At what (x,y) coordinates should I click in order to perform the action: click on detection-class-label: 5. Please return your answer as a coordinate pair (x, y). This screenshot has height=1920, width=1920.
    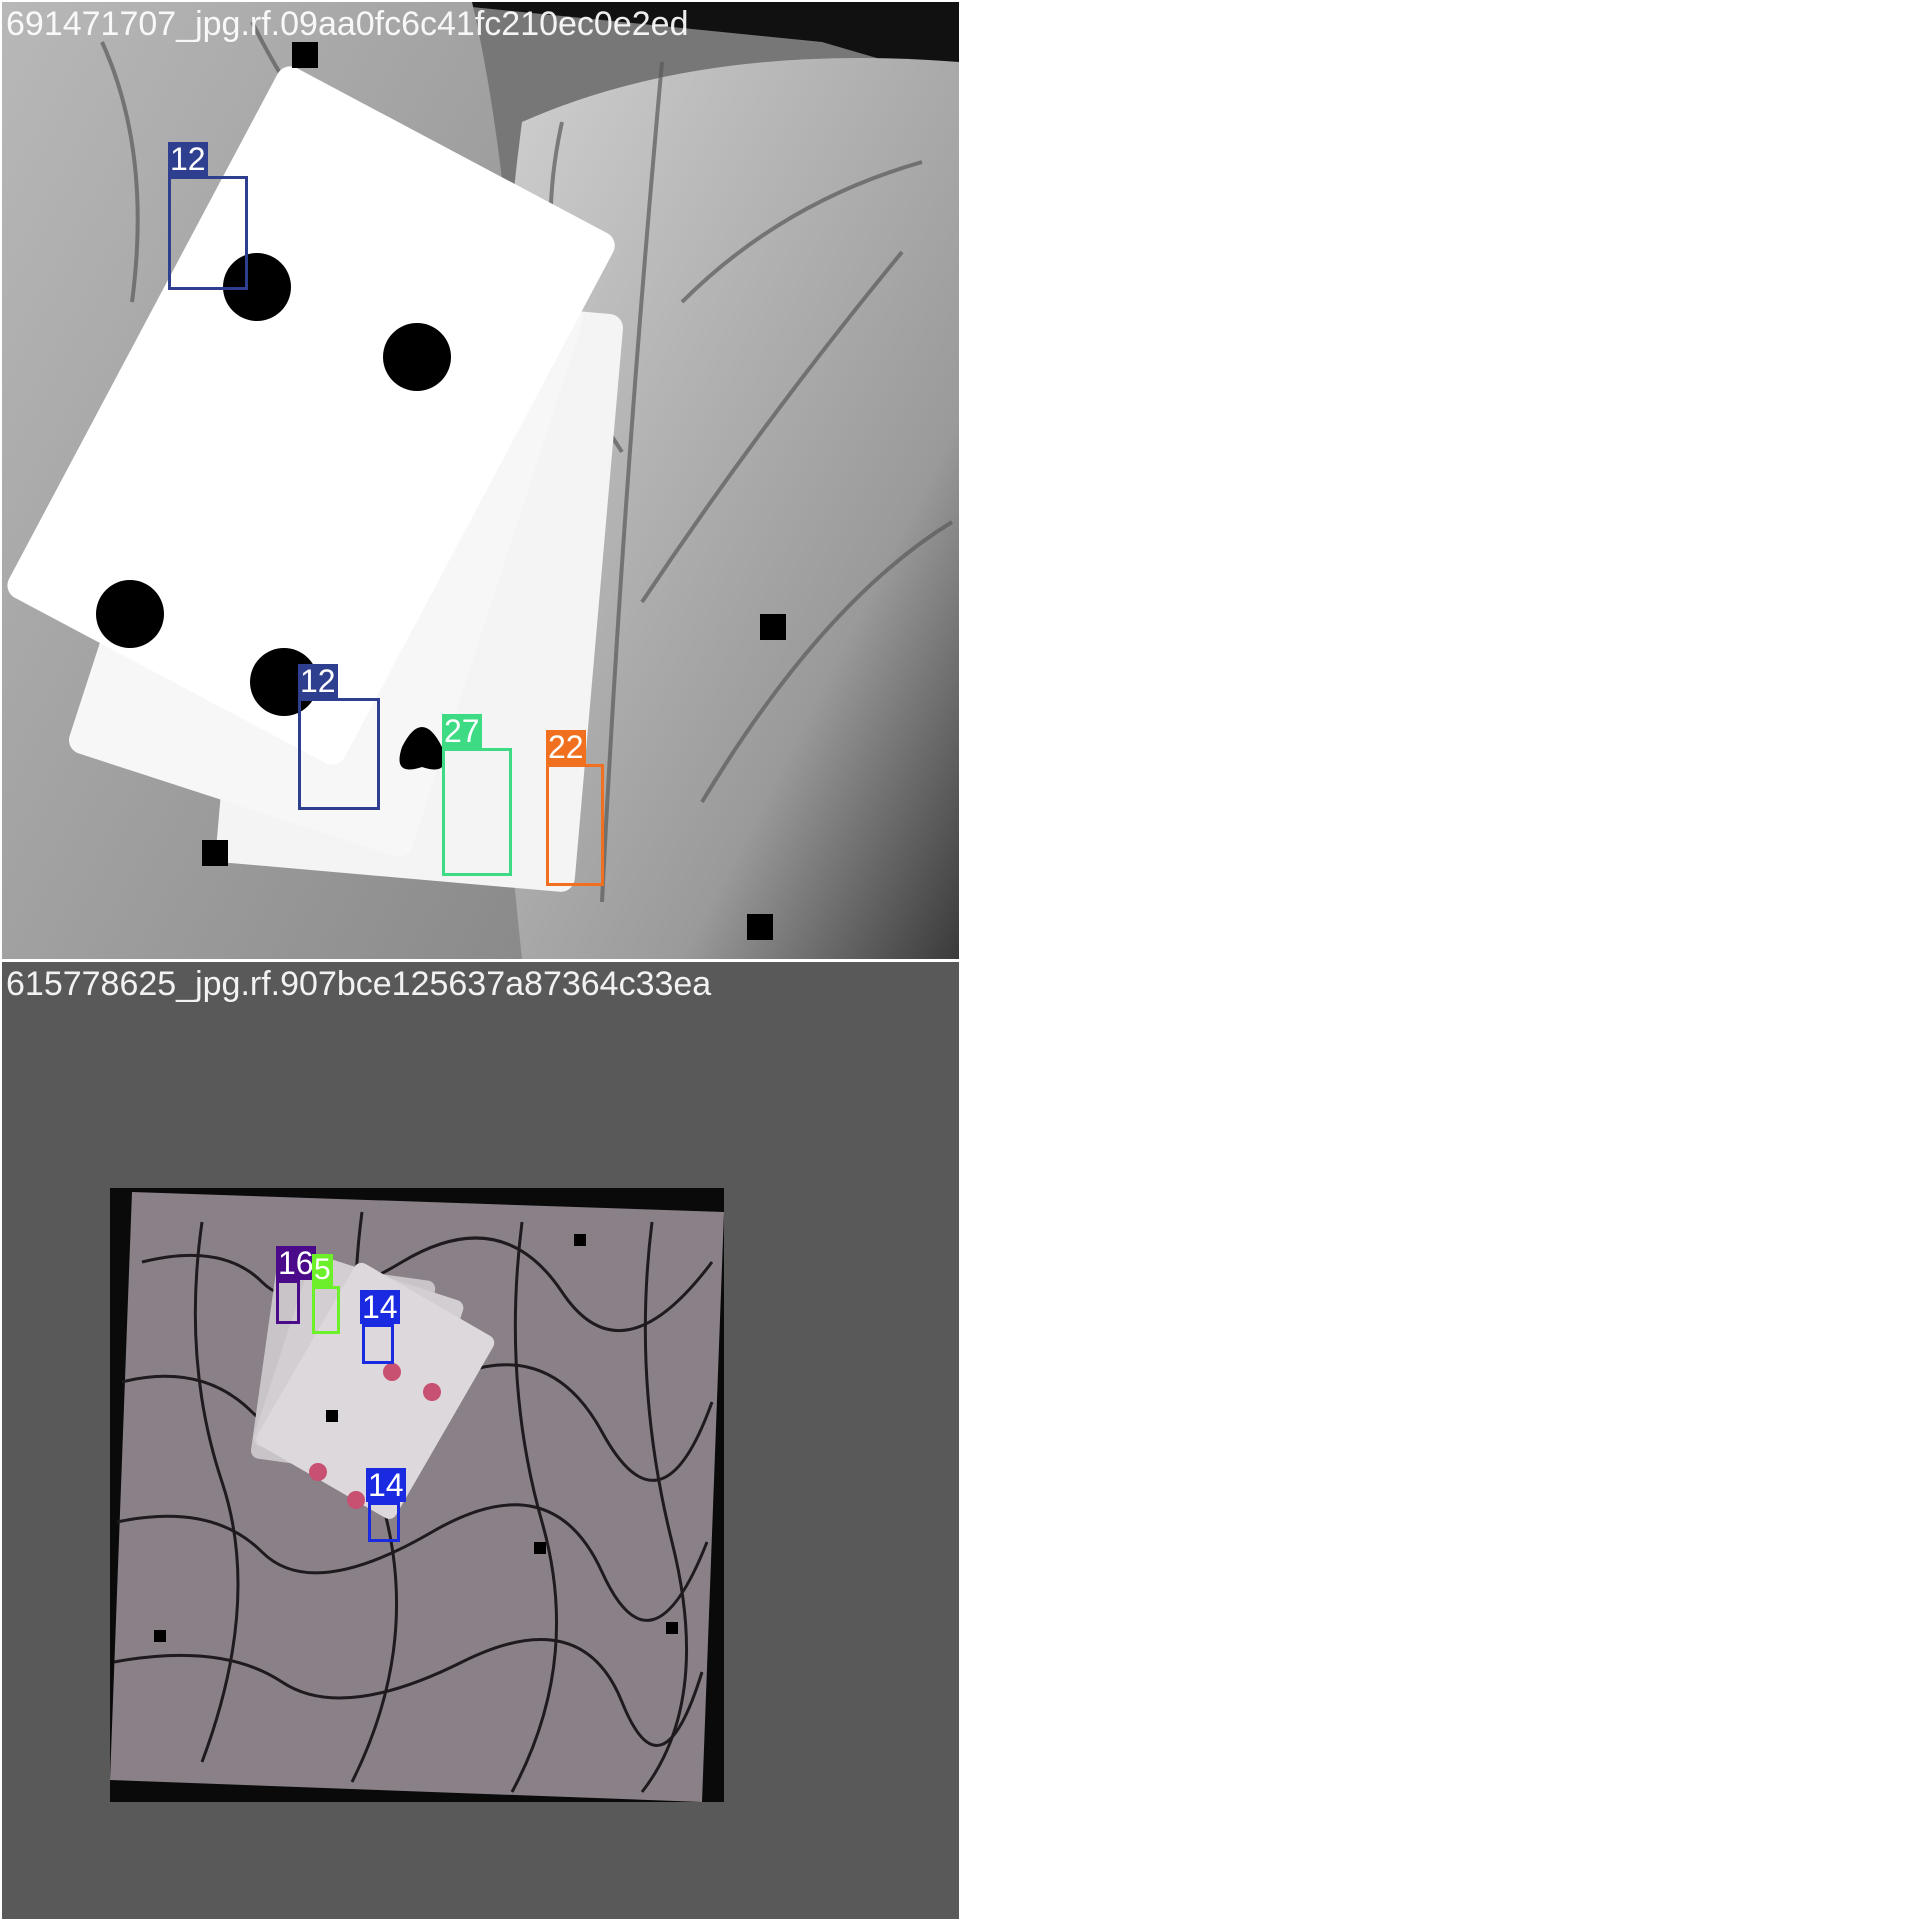
    Looking at the image, I should click on (322, 1269).